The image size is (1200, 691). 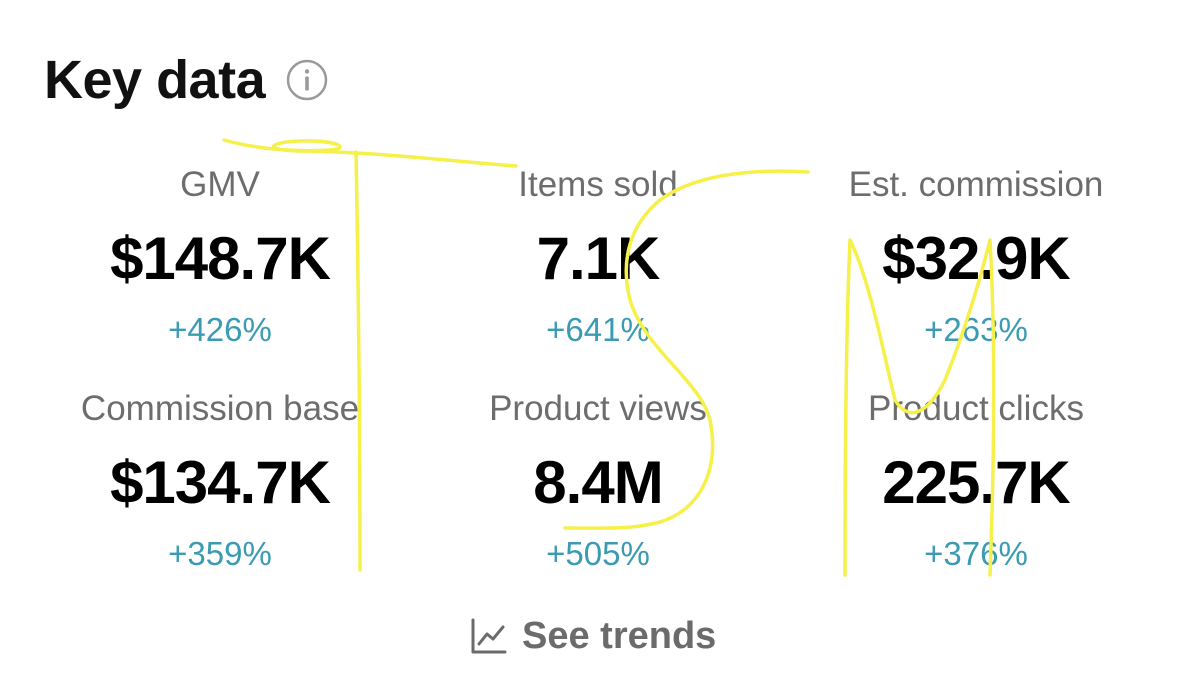 I want to click on metric-change: +263%, so click(x=976, y=329).